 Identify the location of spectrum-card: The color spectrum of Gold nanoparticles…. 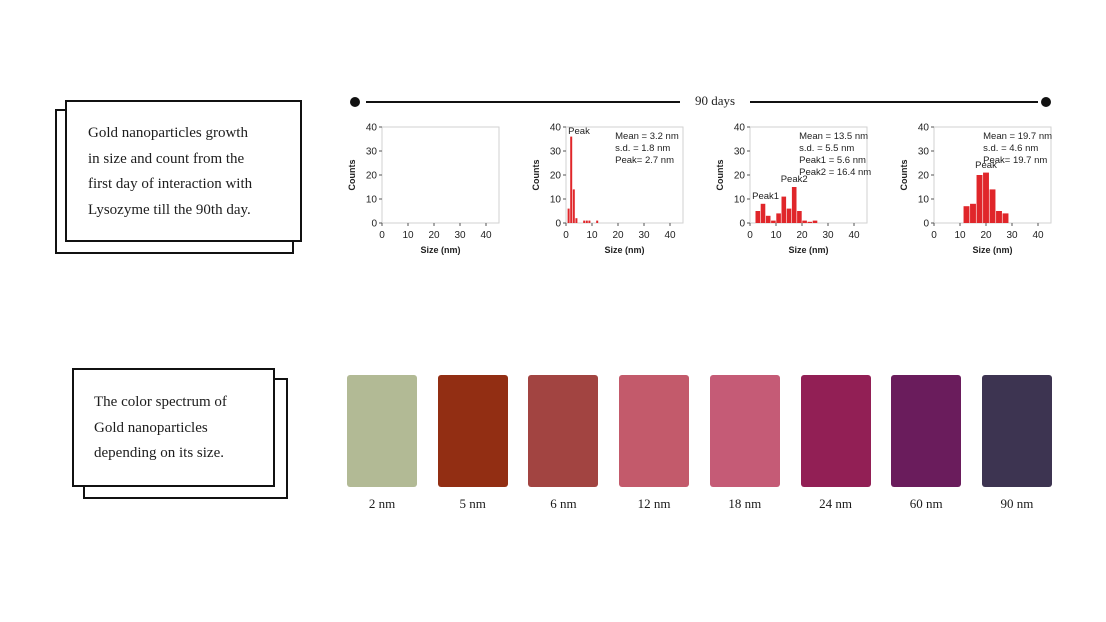
(173, 427).